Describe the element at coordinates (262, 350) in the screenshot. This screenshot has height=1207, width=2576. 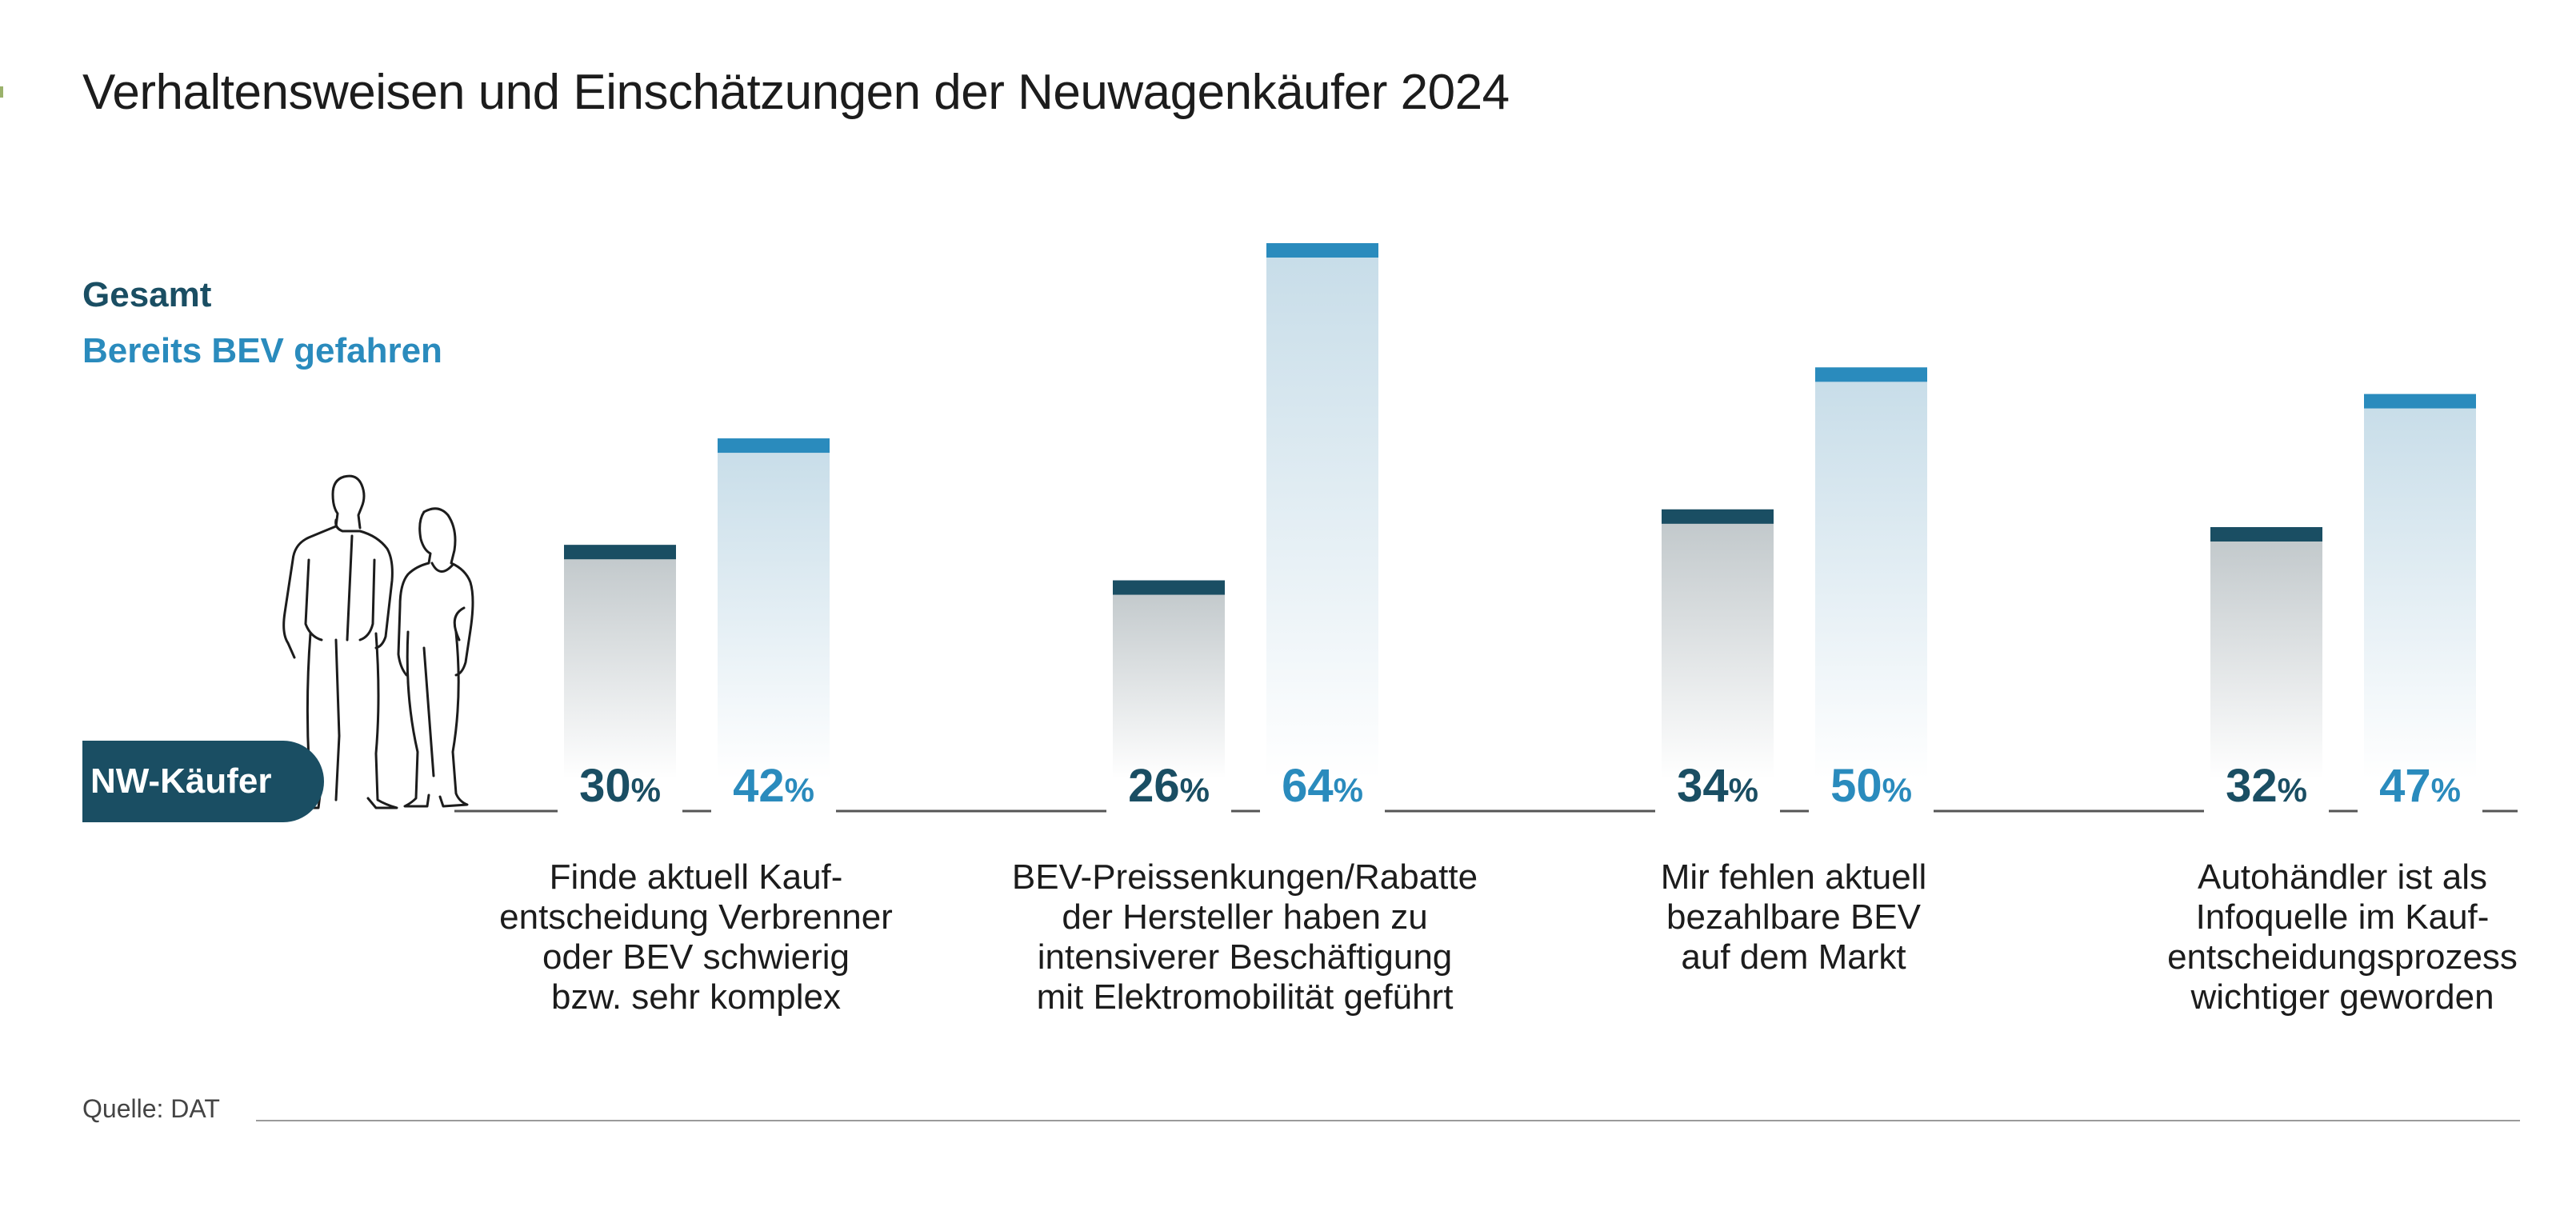
I see `legend-bev: Bereits BEV gefahren` at that location.